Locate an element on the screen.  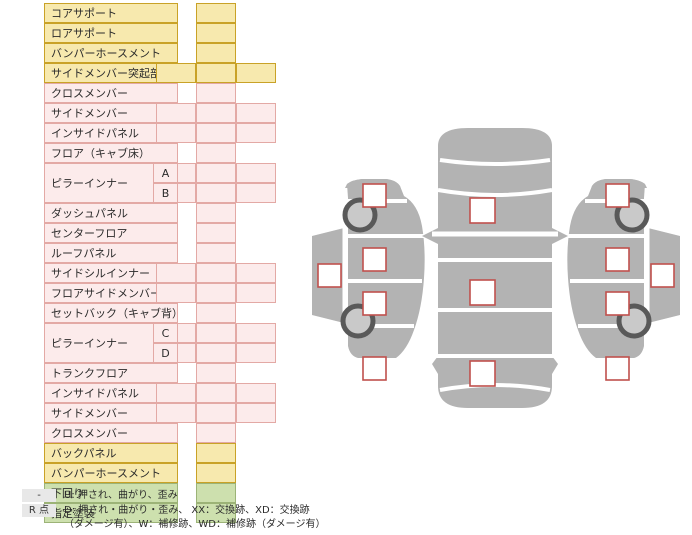
marker-left-wing is located at coordinates (329, 275).